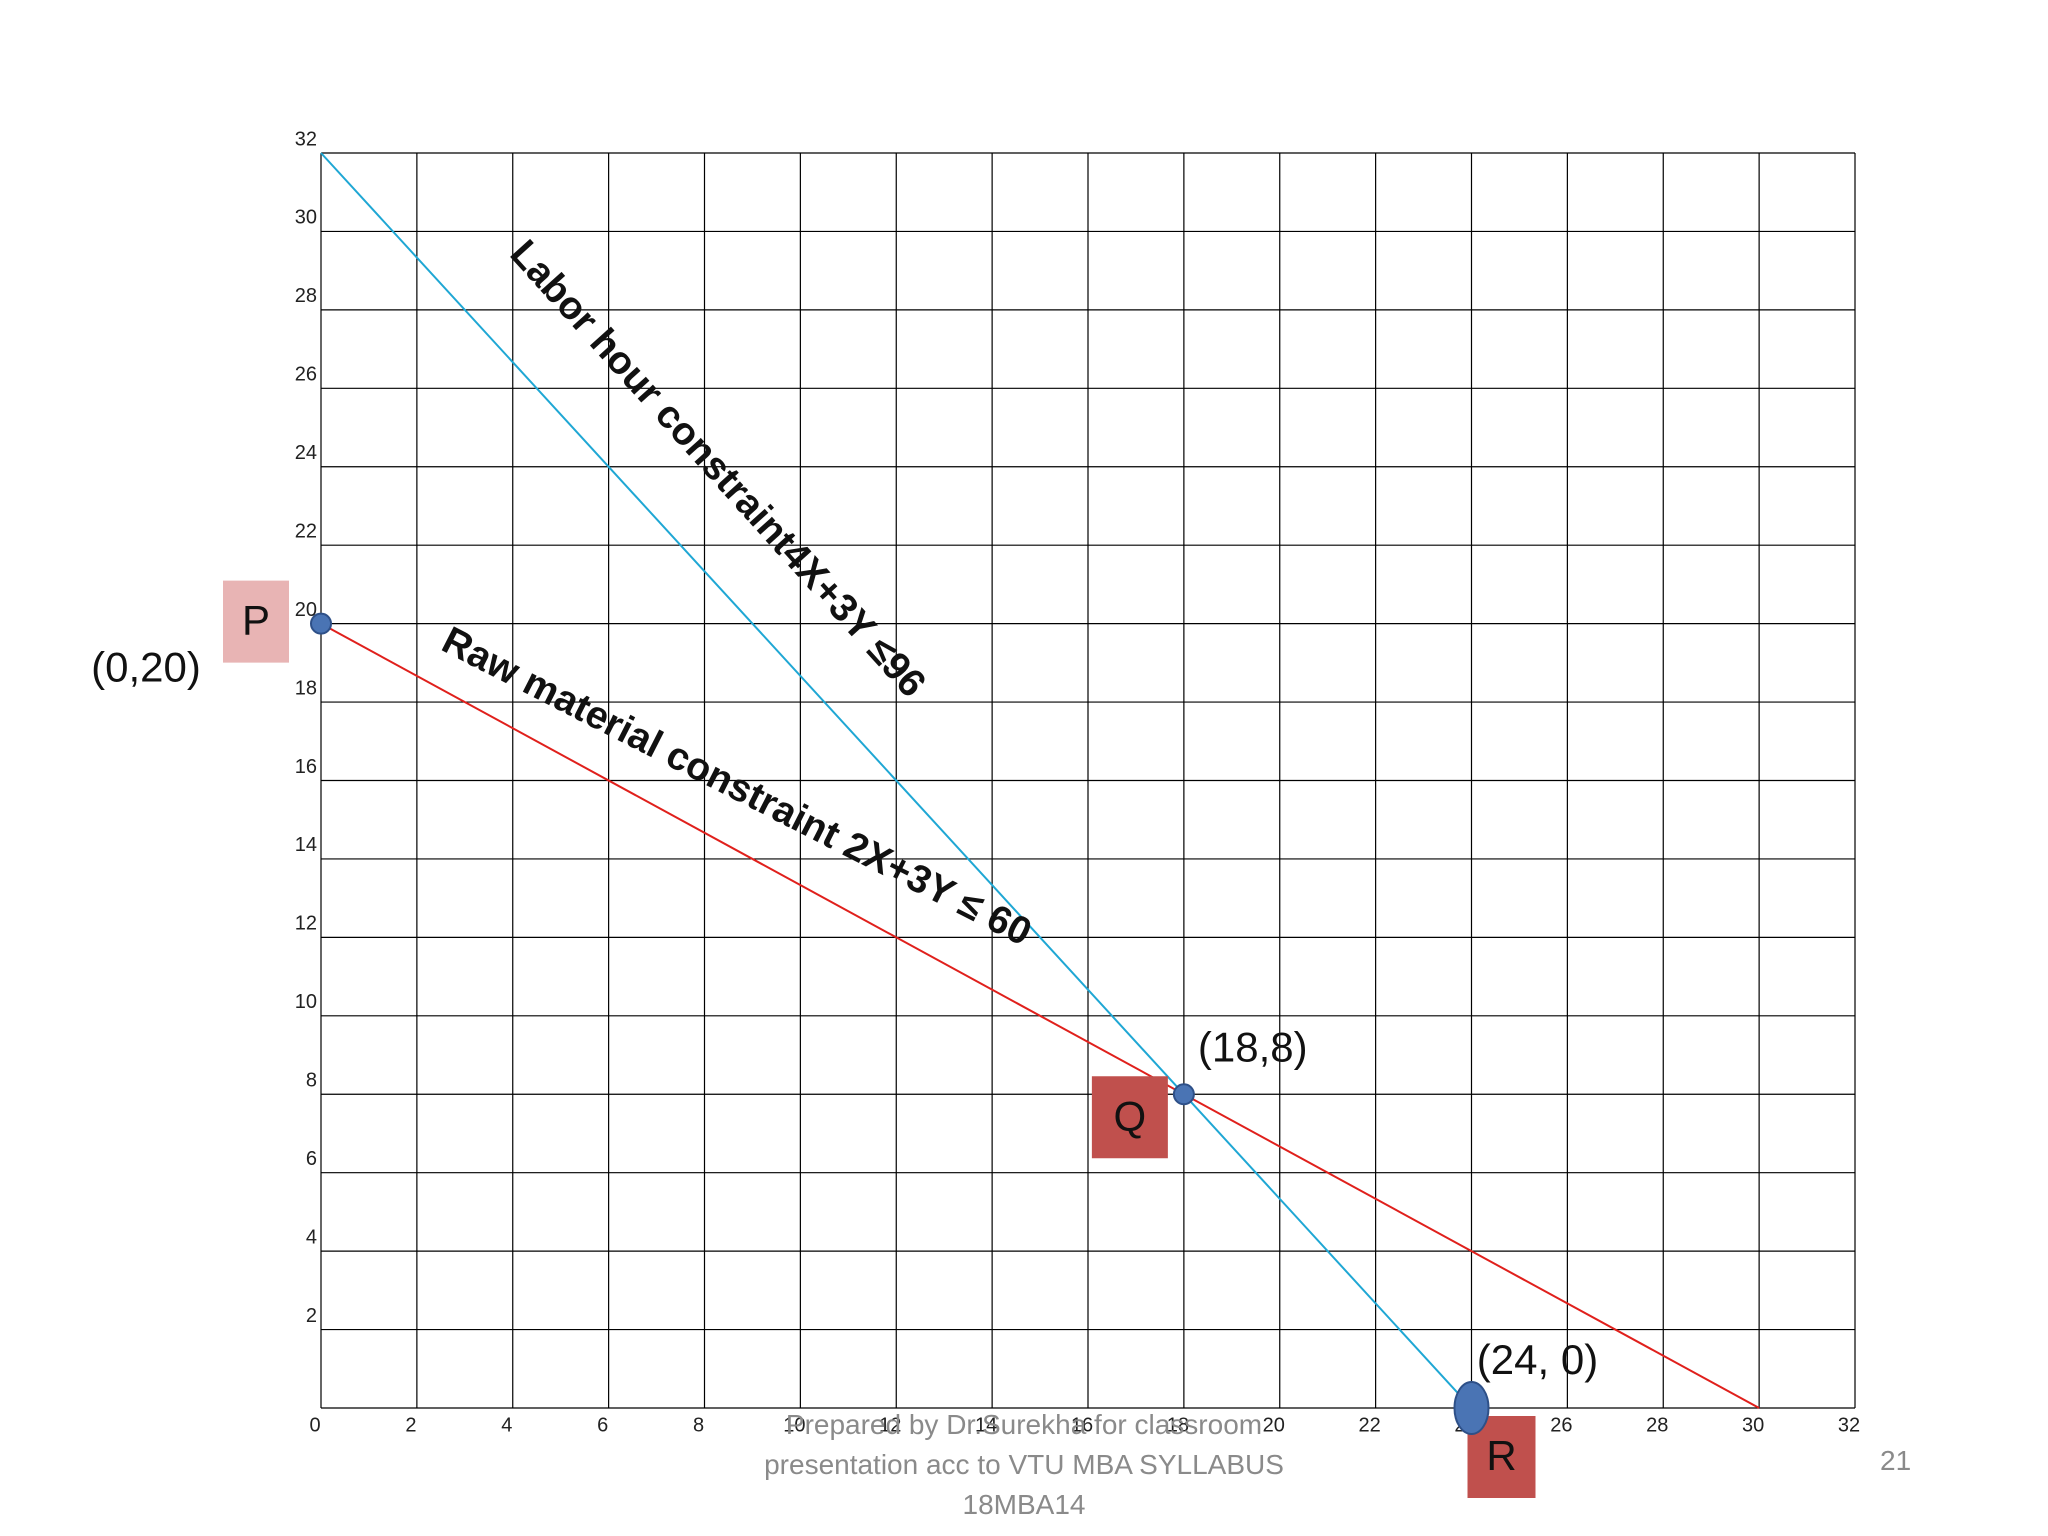 The height and width of the screenshot is (1536, 2048). What do you see at coordinates (602, 1425) in the screenshot?
I see `x-tick-label: 6` at bounding box center [602, 1425].